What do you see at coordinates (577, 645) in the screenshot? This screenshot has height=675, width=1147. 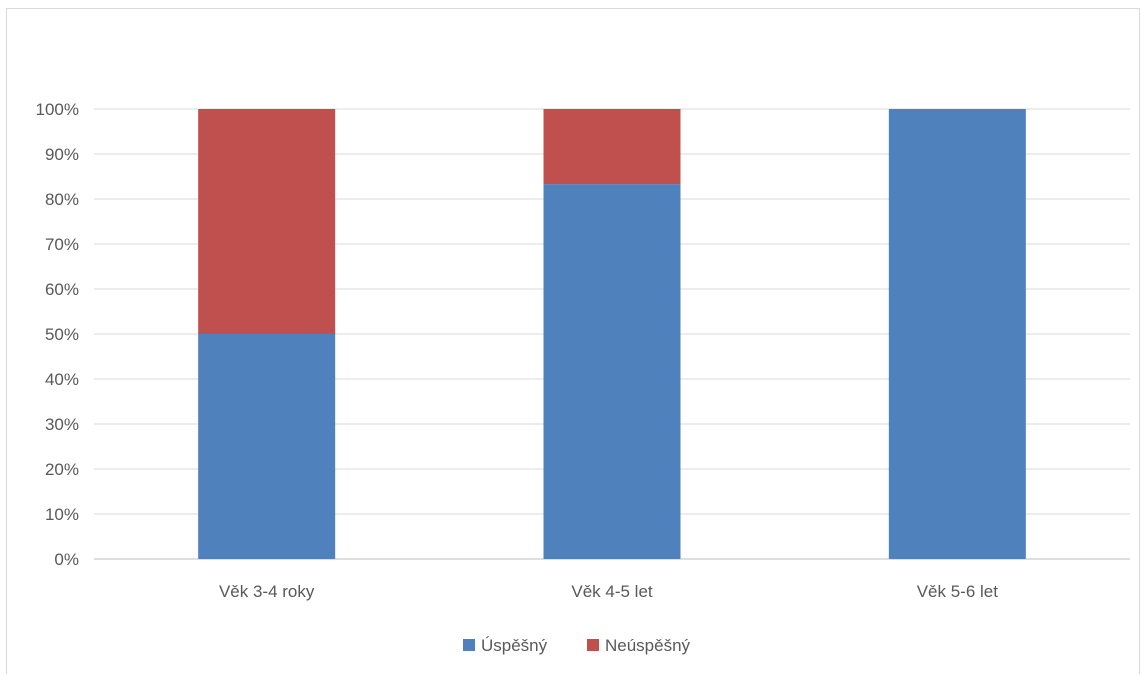 I see `legend: Úspěšný Neúspěšný` at bounding box center [577, 645].